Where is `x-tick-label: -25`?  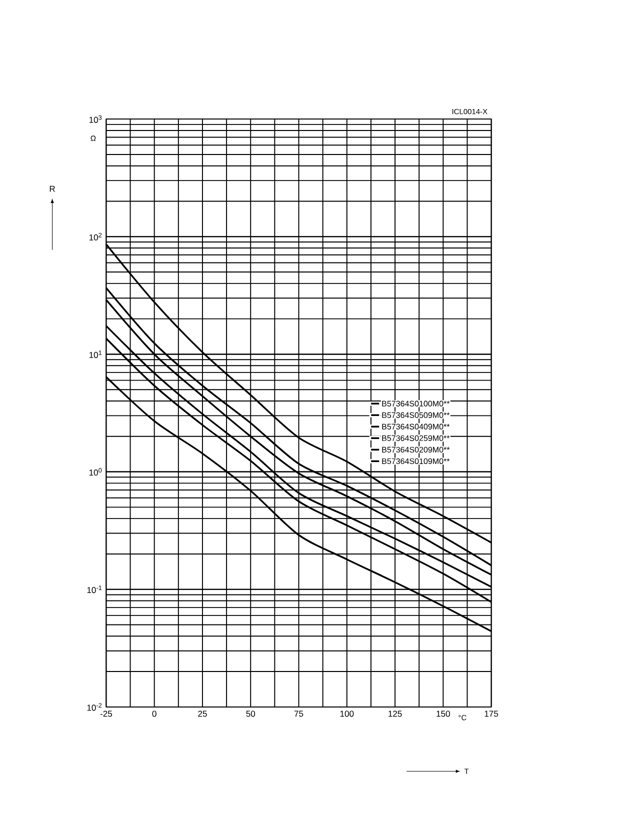 x-tick-label: -25 is located at coordinates (106, 713).